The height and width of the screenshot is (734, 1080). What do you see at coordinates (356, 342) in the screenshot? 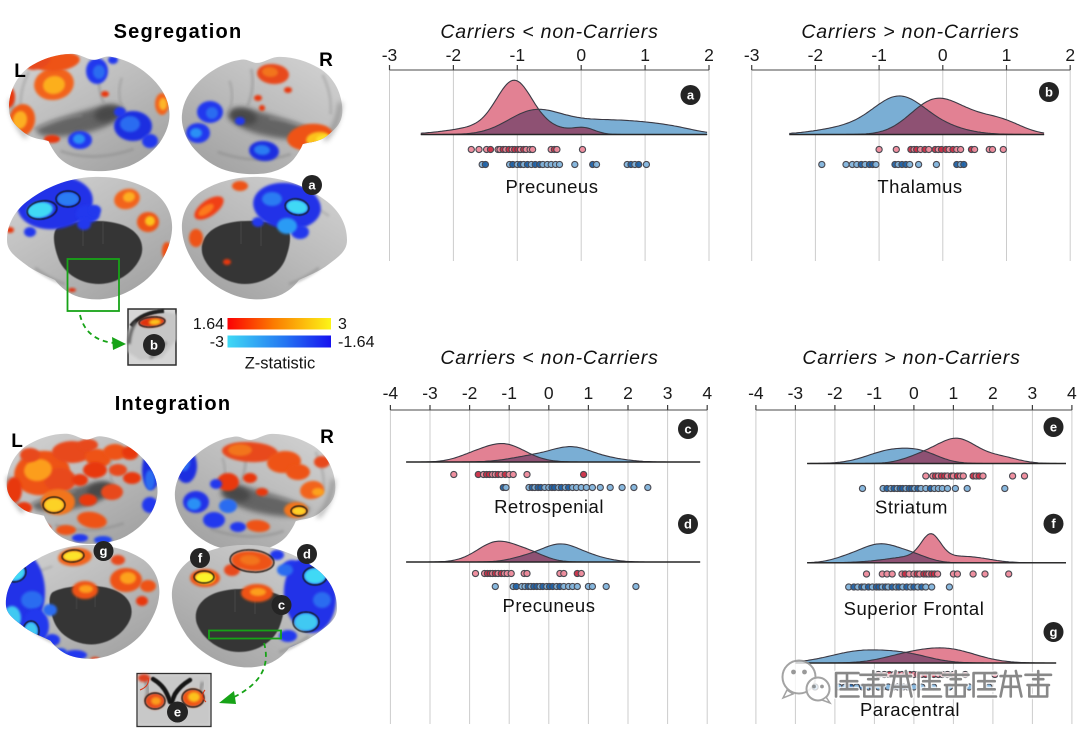
I see `svg-text: -1.64` at bounding box center [356, 342].